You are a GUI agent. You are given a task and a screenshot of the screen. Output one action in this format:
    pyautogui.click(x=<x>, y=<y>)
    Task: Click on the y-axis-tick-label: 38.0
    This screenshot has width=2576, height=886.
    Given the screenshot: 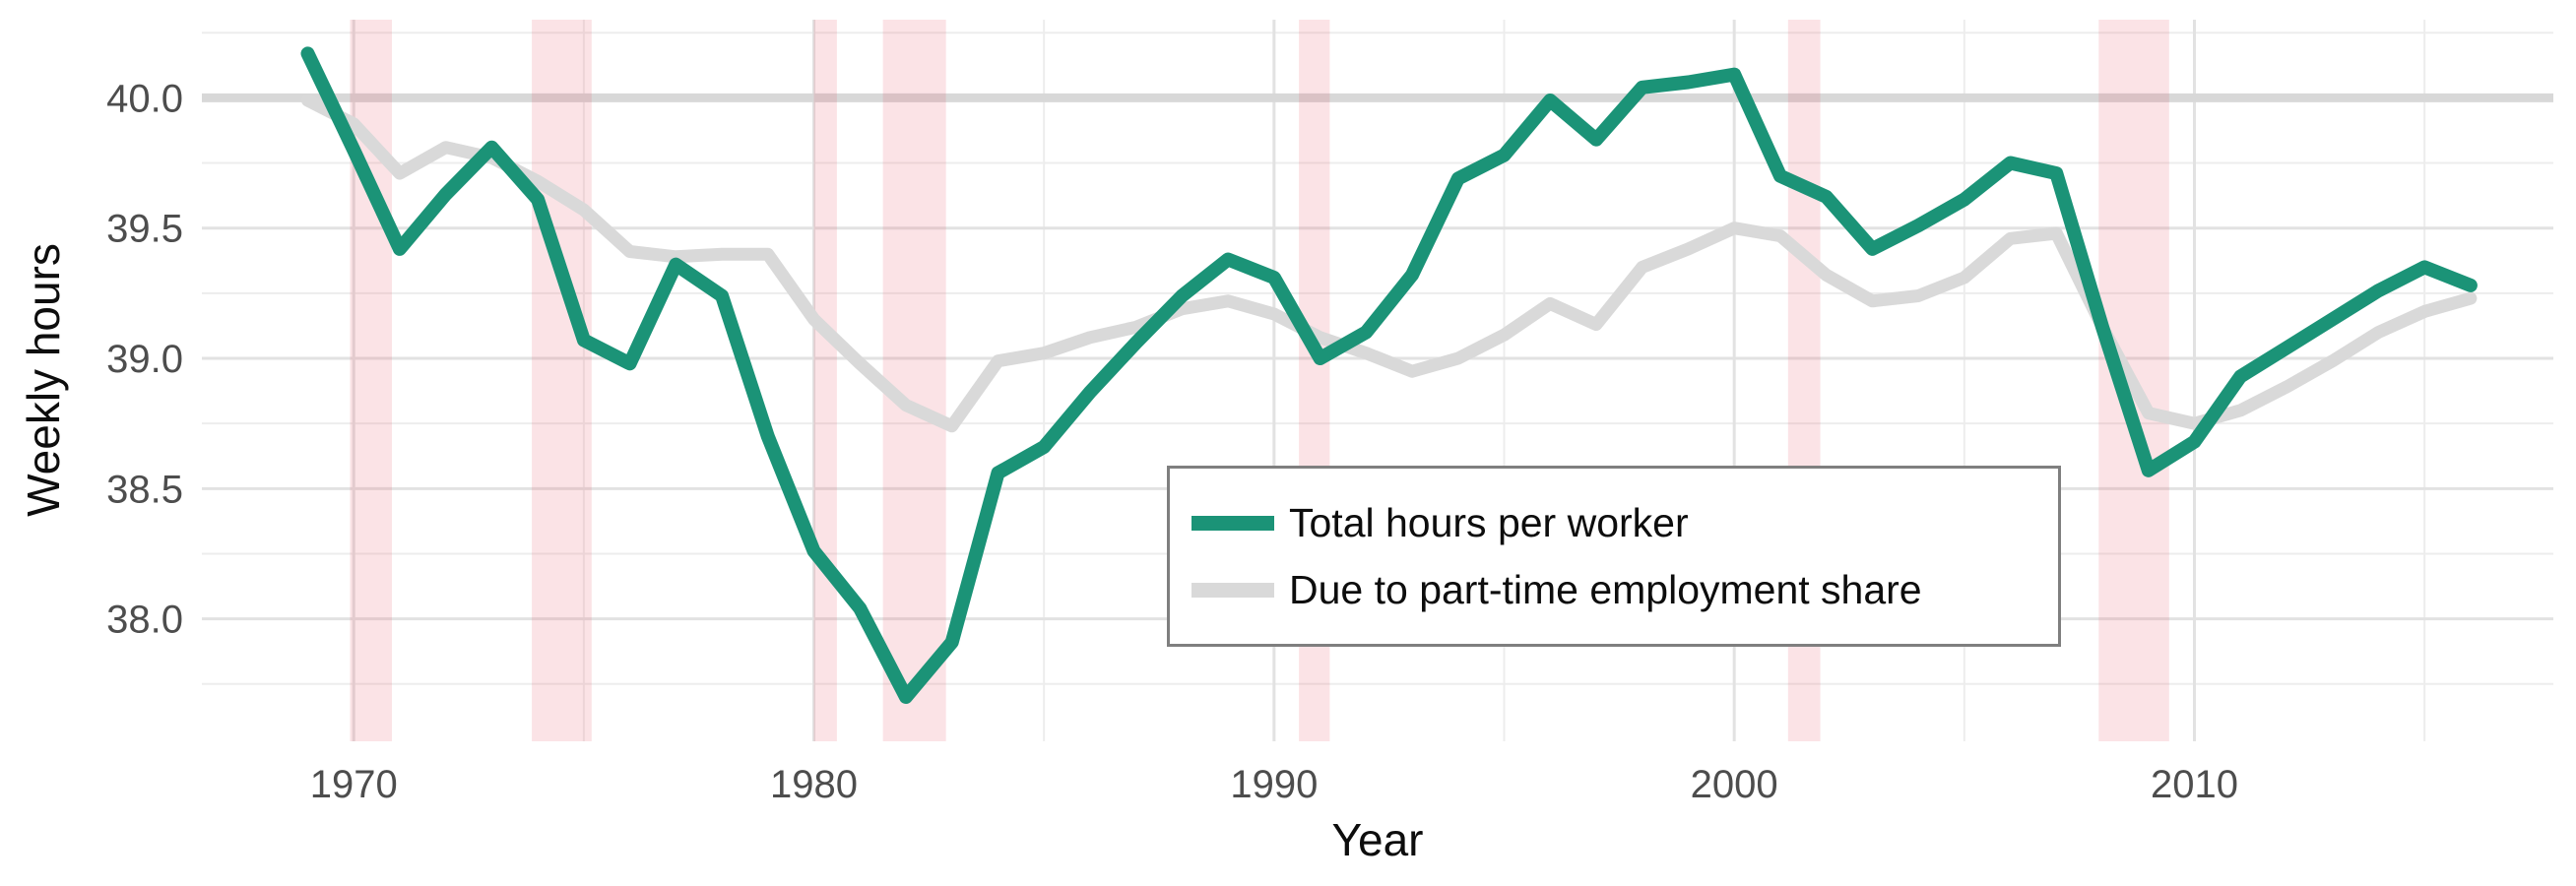 What is the action you would take?
    pyautogui.click(x=144, y=620)
    